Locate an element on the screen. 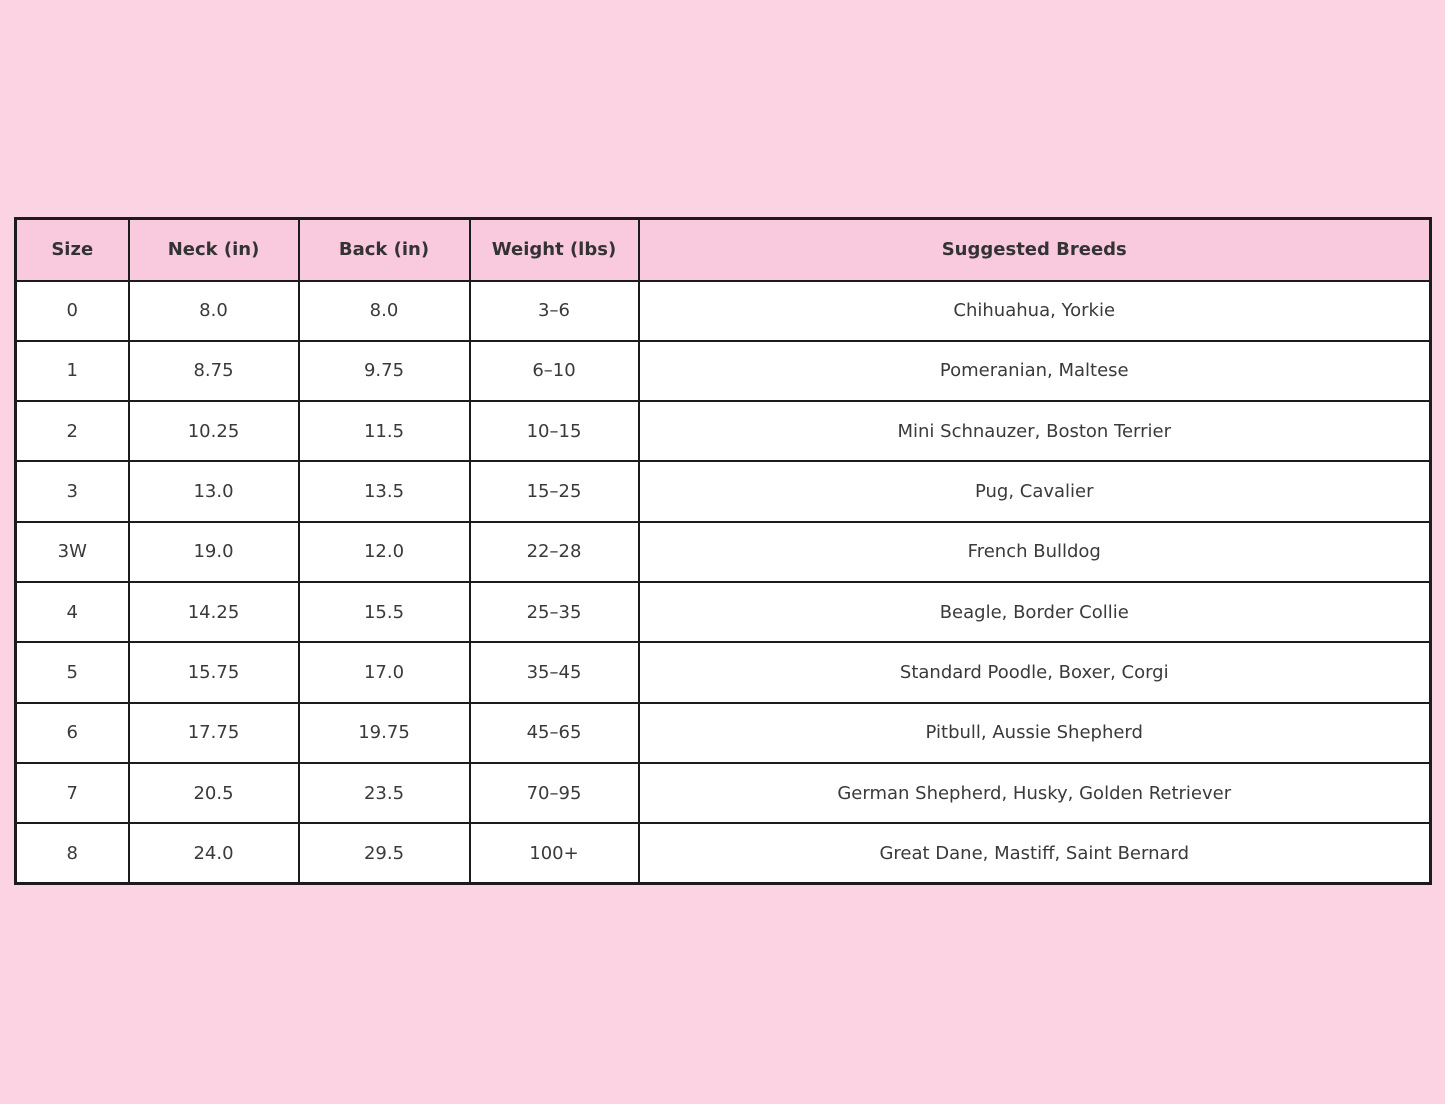  cell-neck: 20.5 is located at coordinates (213, 793).